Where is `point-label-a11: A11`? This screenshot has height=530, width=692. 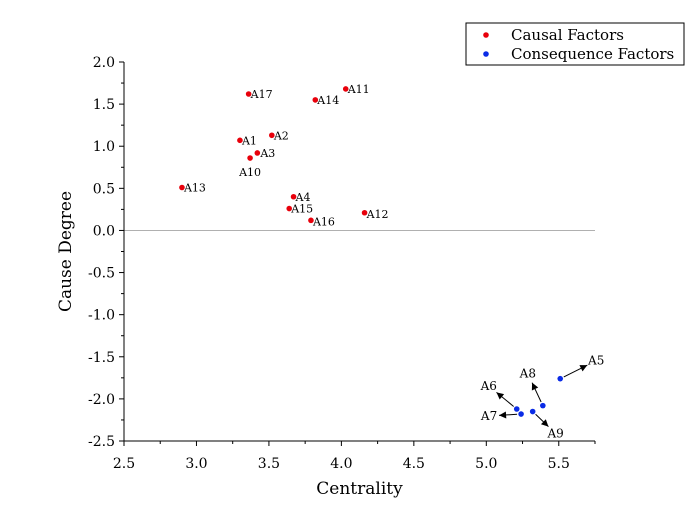 point-label-a11: A11 is located at coordinates (358, 89).